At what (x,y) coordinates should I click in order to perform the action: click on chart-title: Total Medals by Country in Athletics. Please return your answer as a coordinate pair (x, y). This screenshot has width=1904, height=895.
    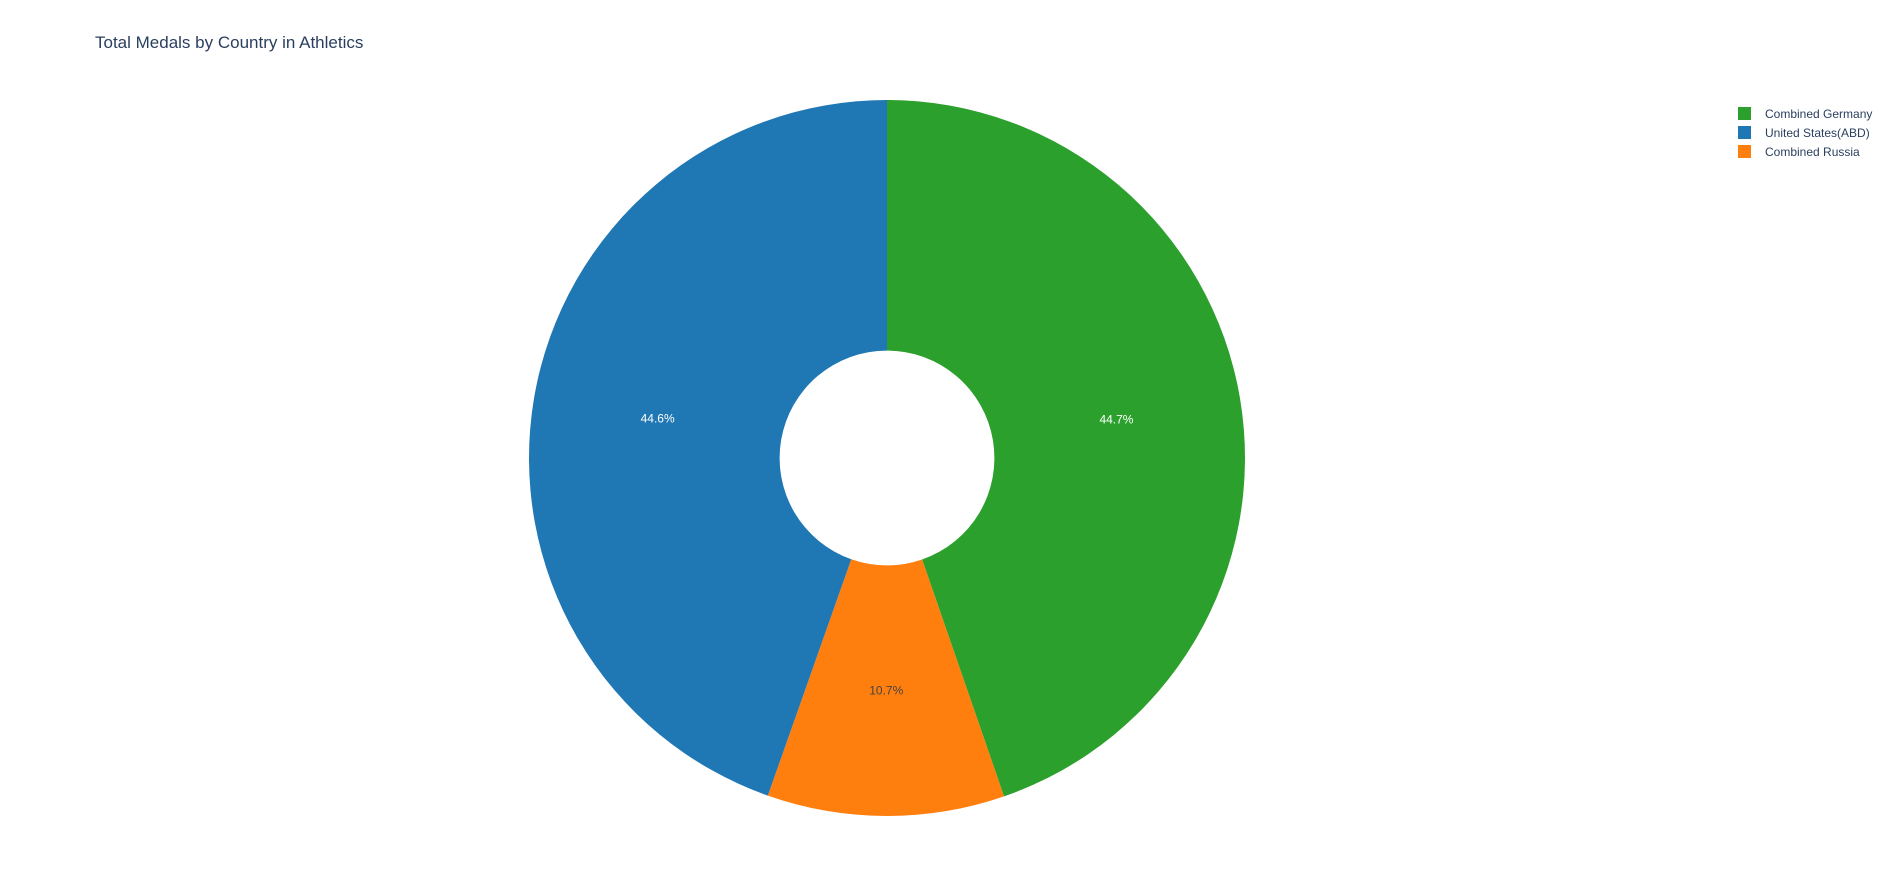
    Looking at the image, I should click on (229, 42).